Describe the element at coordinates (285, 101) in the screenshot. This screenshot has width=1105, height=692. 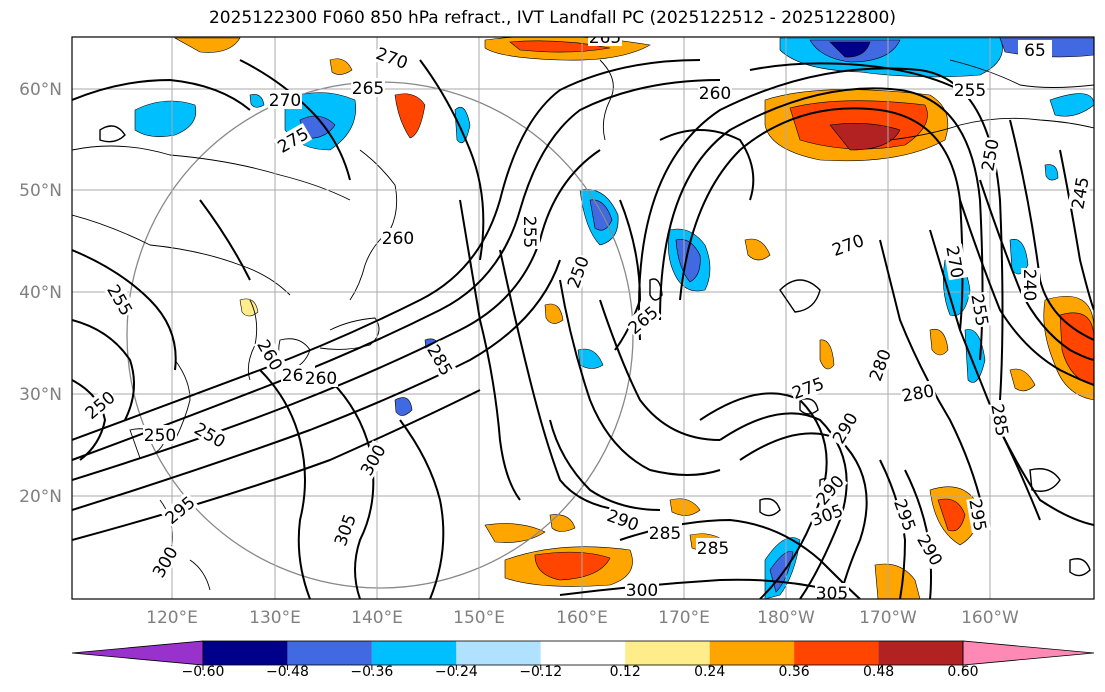
I see `contour-label: 270` at that location.